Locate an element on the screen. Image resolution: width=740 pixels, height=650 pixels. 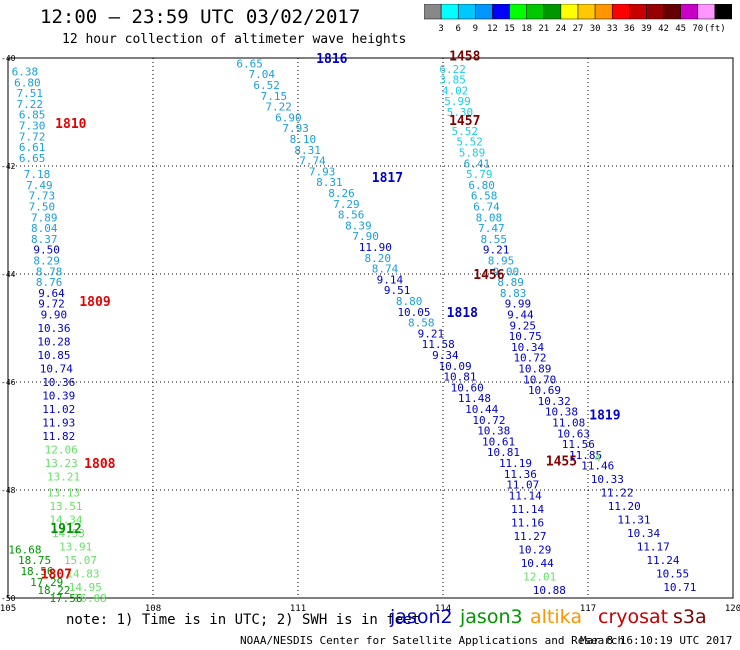
colorbar-label: 36 is located at coordinates (629, 29).